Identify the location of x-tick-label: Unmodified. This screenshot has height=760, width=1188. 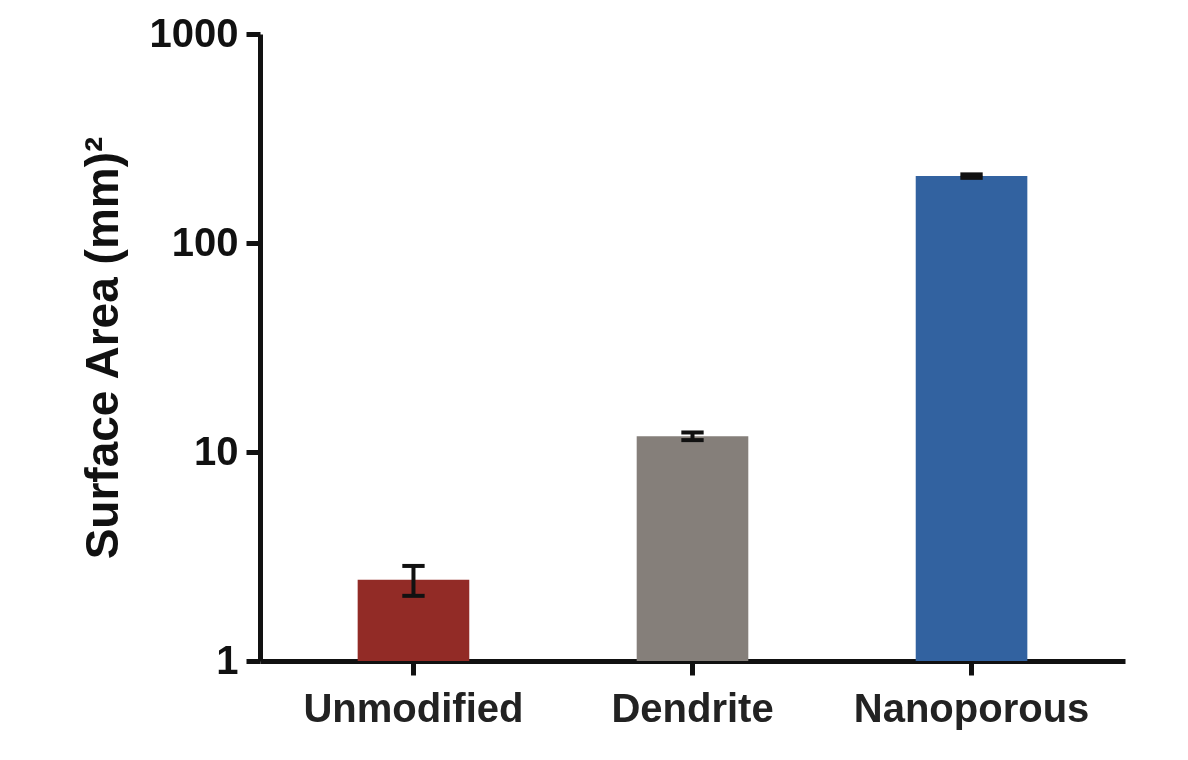
(413, 707).